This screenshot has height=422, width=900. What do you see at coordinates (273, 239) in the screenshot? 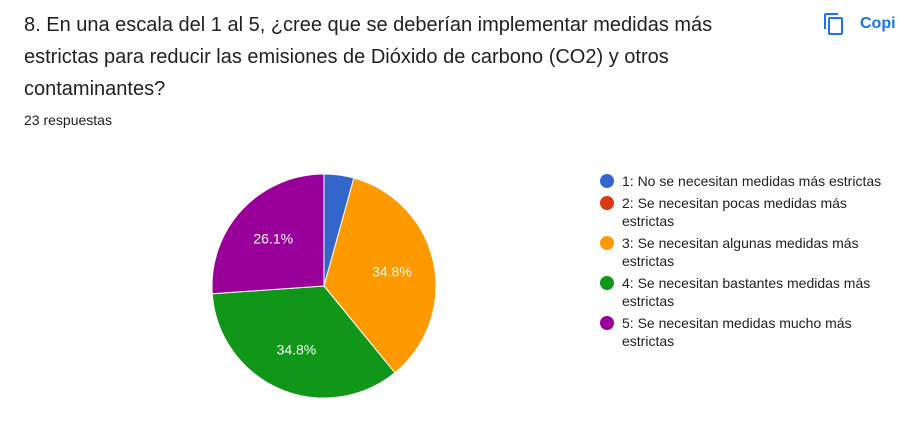
I see `pie-data-label-5: 26.1%` at bounding box center [273, 239].